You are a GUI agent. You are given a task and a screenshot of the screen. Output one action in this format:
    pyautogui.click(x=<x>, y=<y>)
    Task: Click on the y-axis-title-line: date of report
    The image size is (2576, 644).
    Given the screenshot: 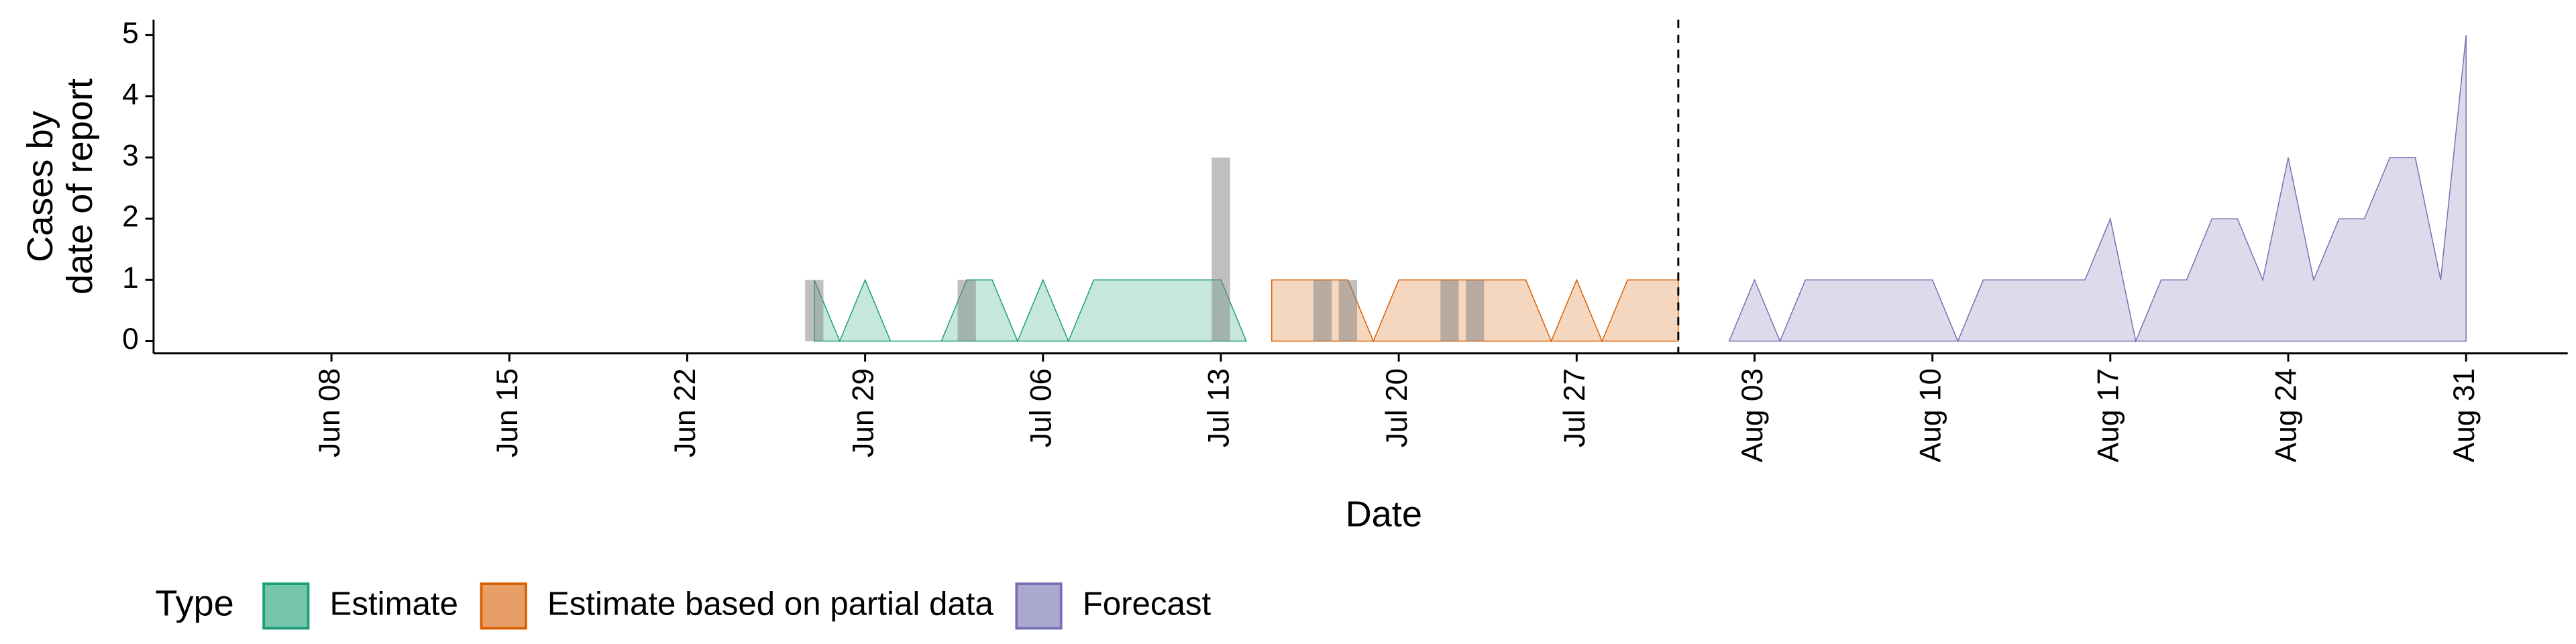 What is the action you would take?
    pyautogui.click(x=80, y=186)
    